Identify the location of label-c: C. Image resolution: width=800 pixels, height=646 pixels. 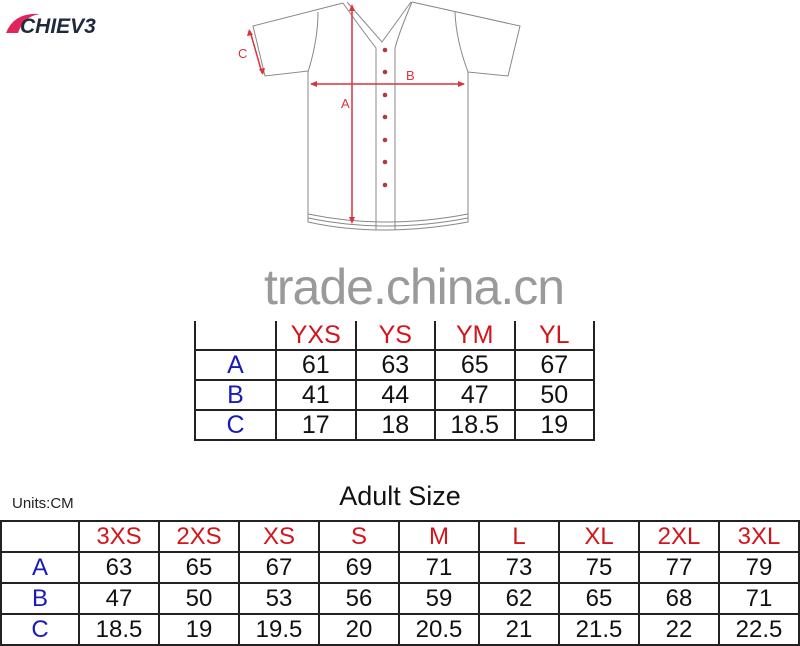
(242, 53).